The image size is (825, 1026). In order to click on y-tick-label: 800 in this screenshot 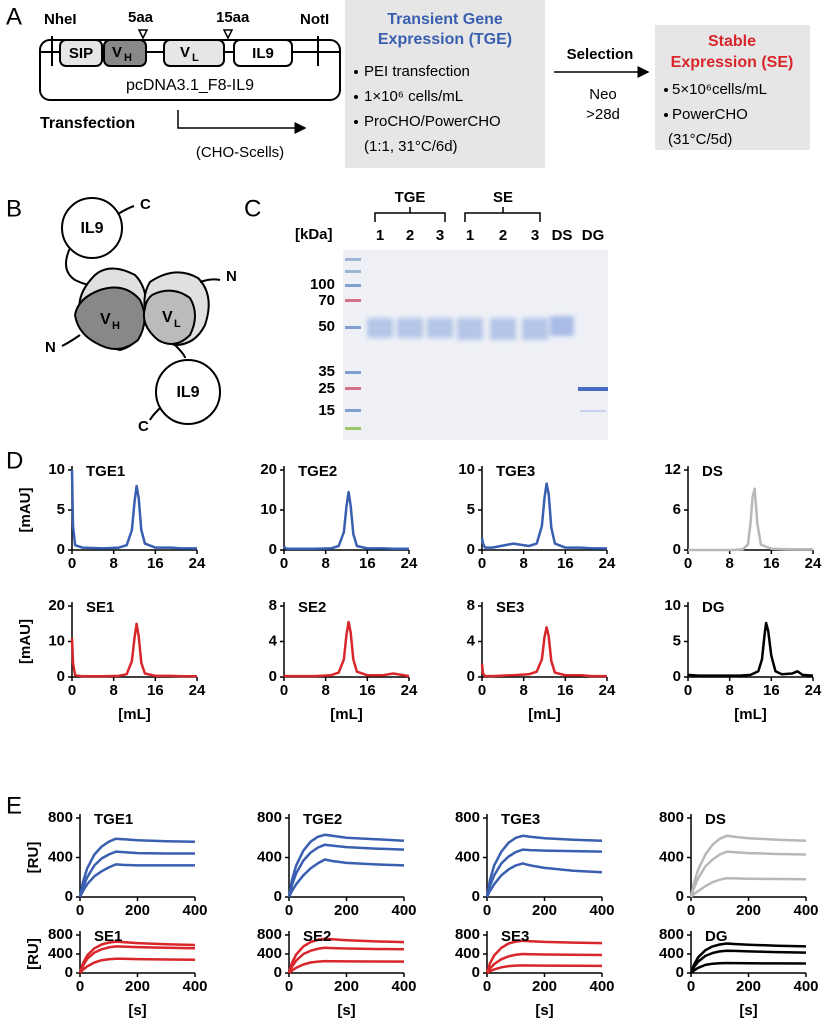, I will do `click(269, 934)`.